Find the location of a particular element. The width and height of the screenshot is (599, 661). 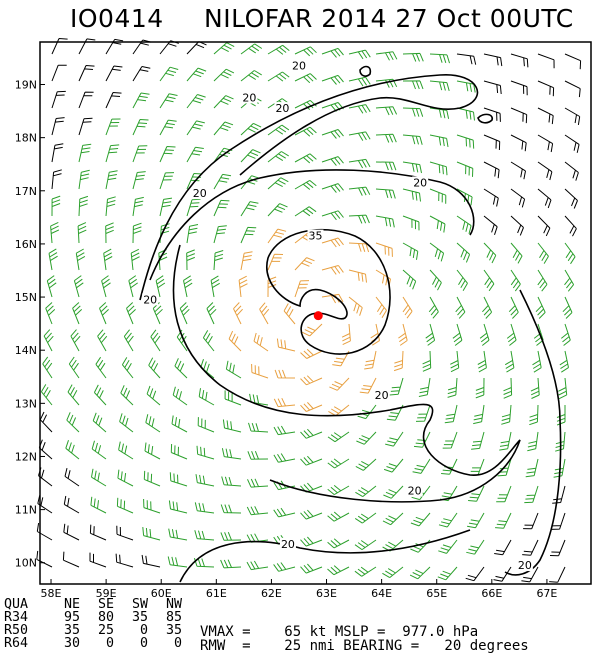

storm-title: NILOFAR 2014 27 Oct 00UTC is located at coordinates (389, 18).